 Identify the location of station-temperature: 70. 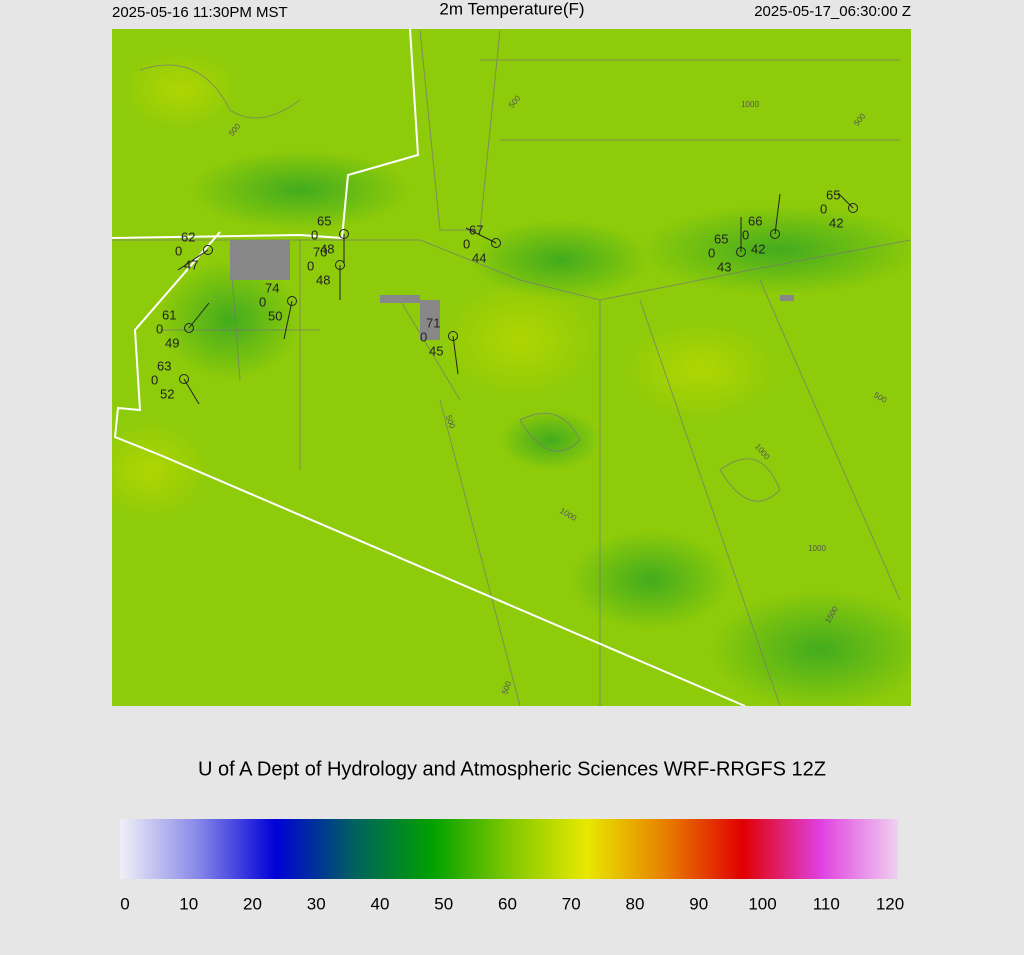
(320, 251).